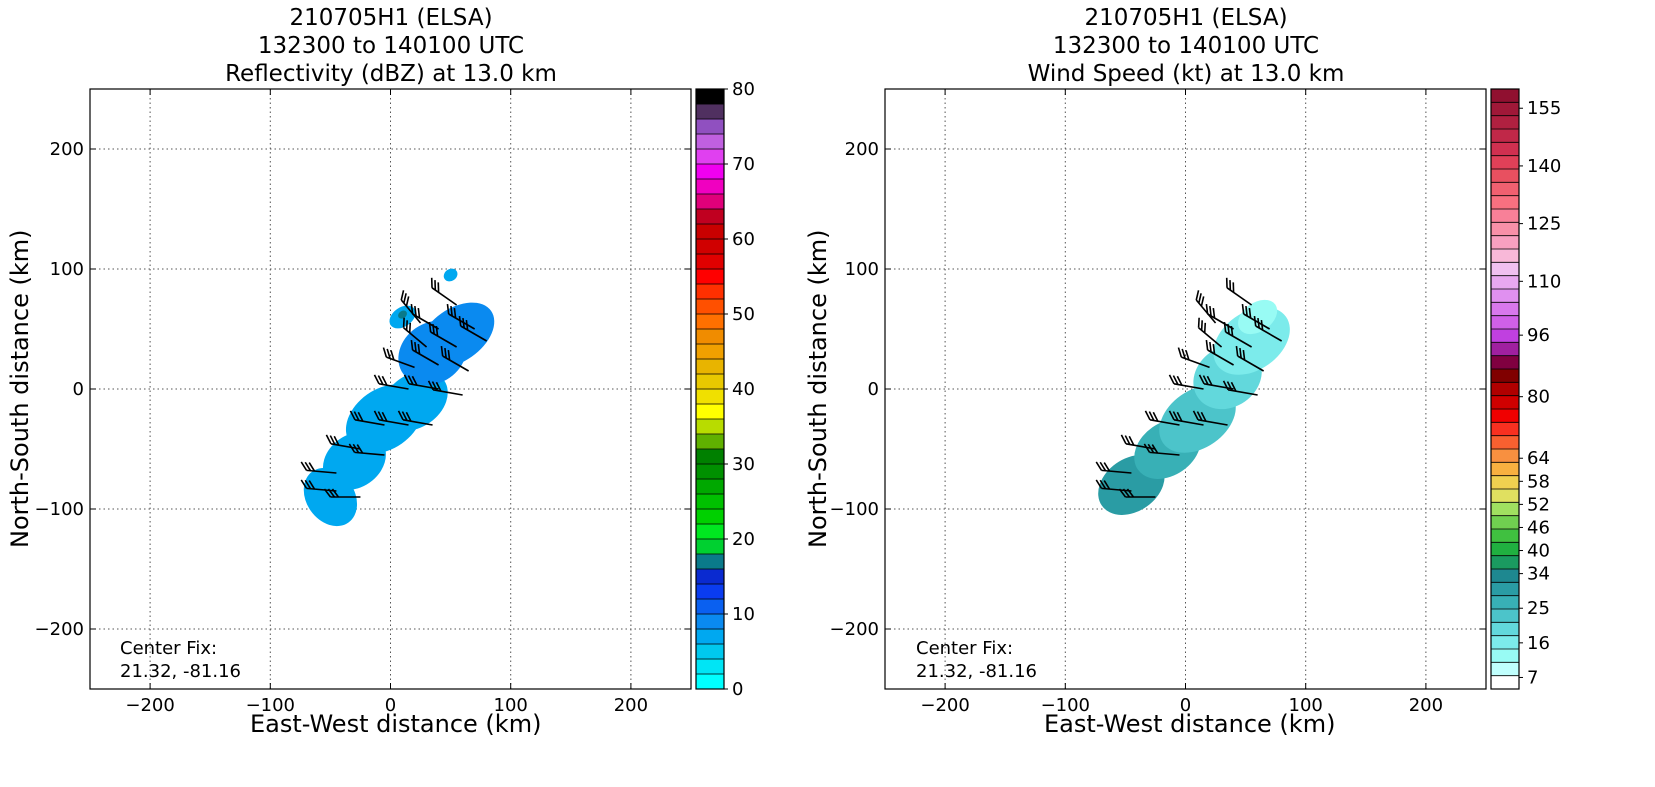 This screenshot has width=1655, height=787. Describe the element at coordinates (396, 724) in the screenshot. I see `x-axis-label: East-West distance (km)` at that location.